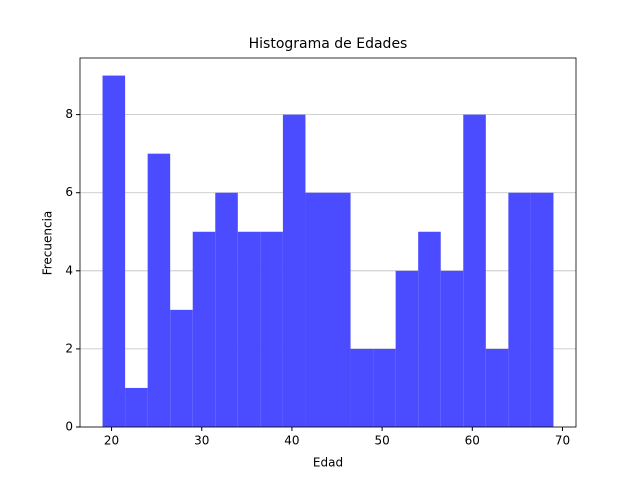  Describe the element at coordinates (472, 441) in the screenshot. I see `x-tick-label: 60` at that location.